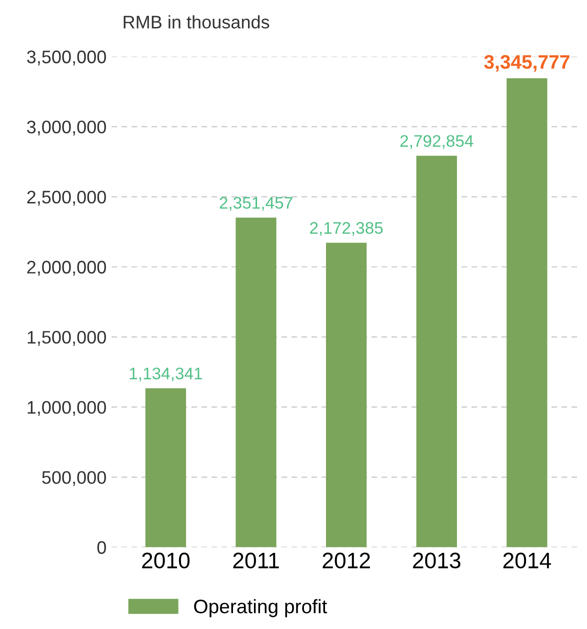 Image resolution: width=587 pixels, height=629 pixels. Describe the element at coordinates (197, 22) in the screenshot. I see `y-axis-title: RMB in thousands` at that location.